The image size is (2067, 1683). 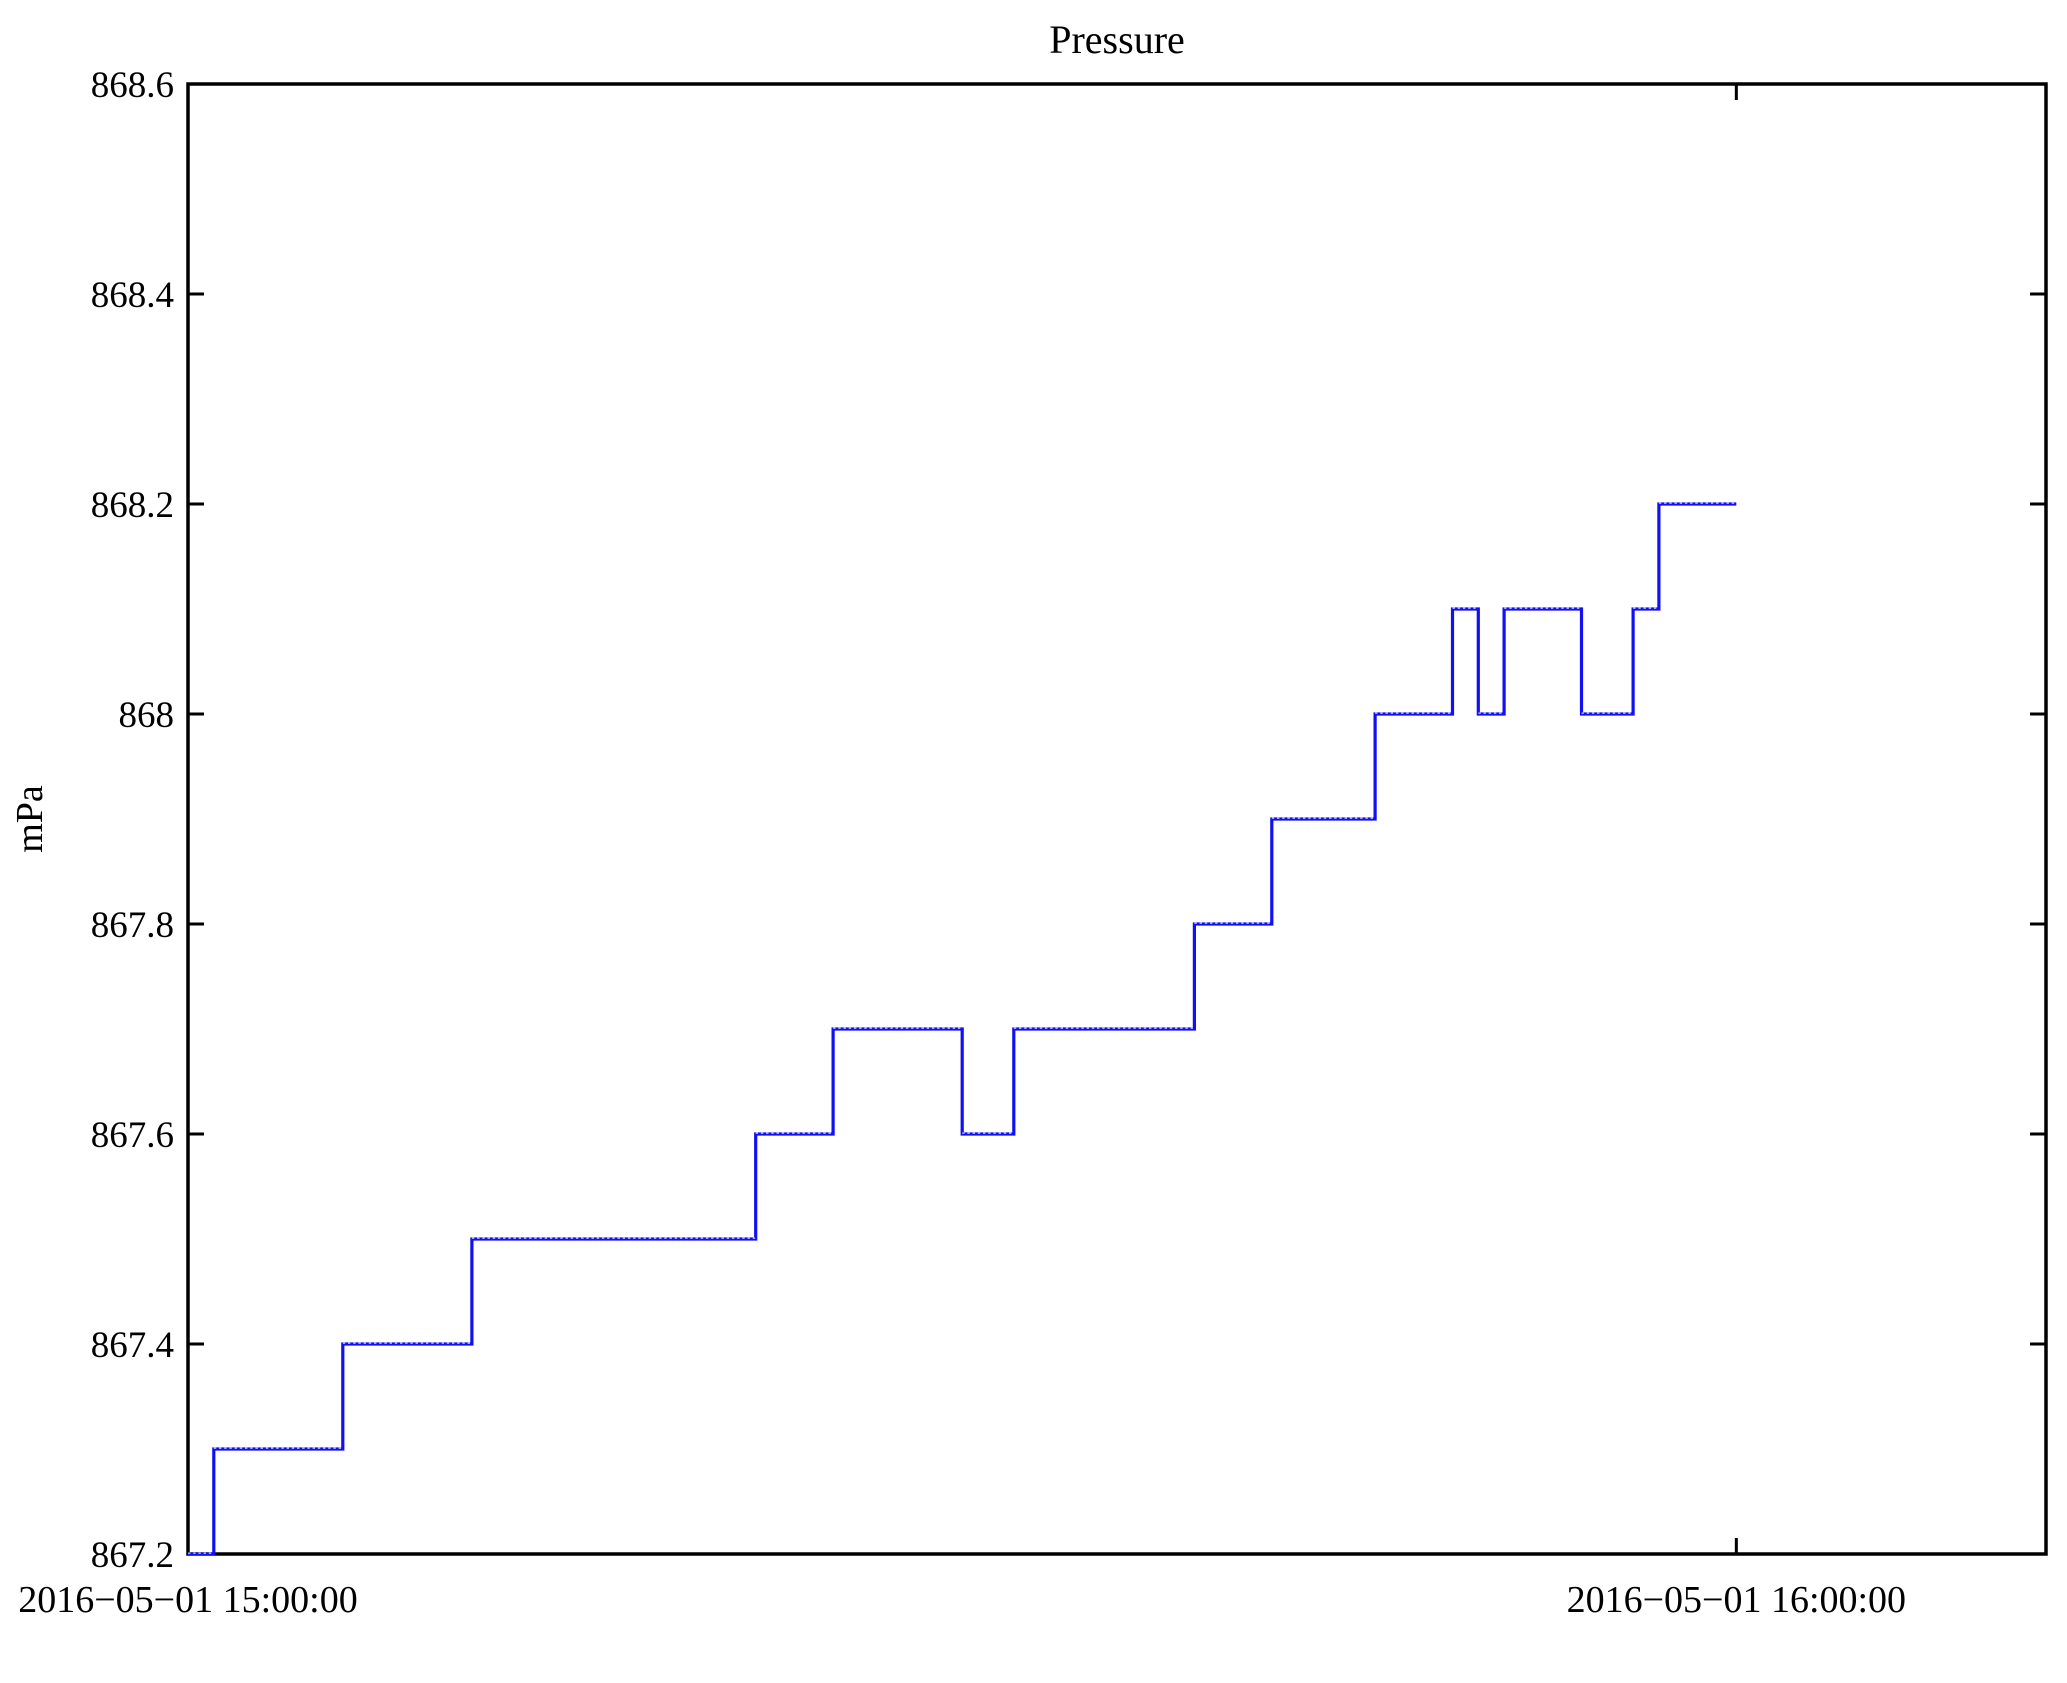 I want to click on chart-title: Pressure, so click(x=1117, y=39).